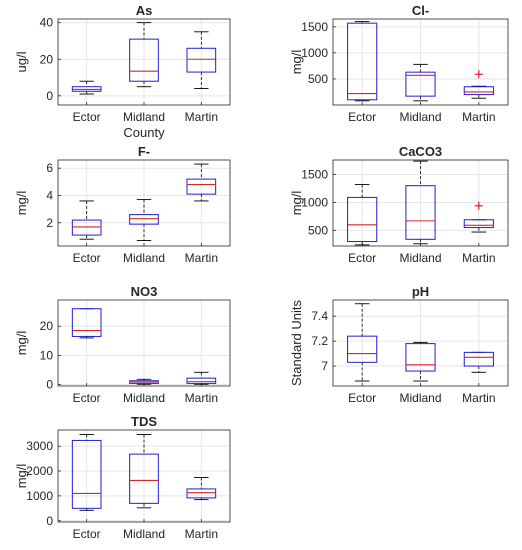 The height and width of the screenshot is (550, 522). What do you see at coordinates (296, 343) in the screenshot?
I see `y-axis-label: Standard Units` at bounding box center [296, 343].